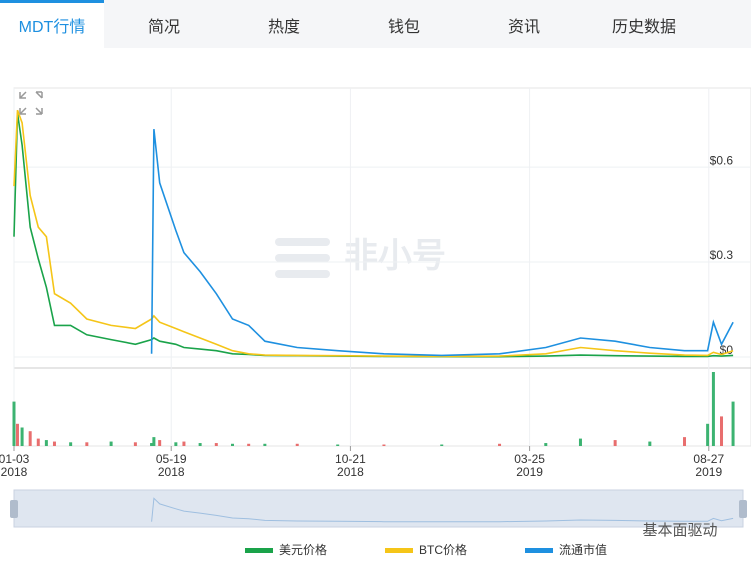  I want to click on x-tick-label: 01-03, so click(15, 459).